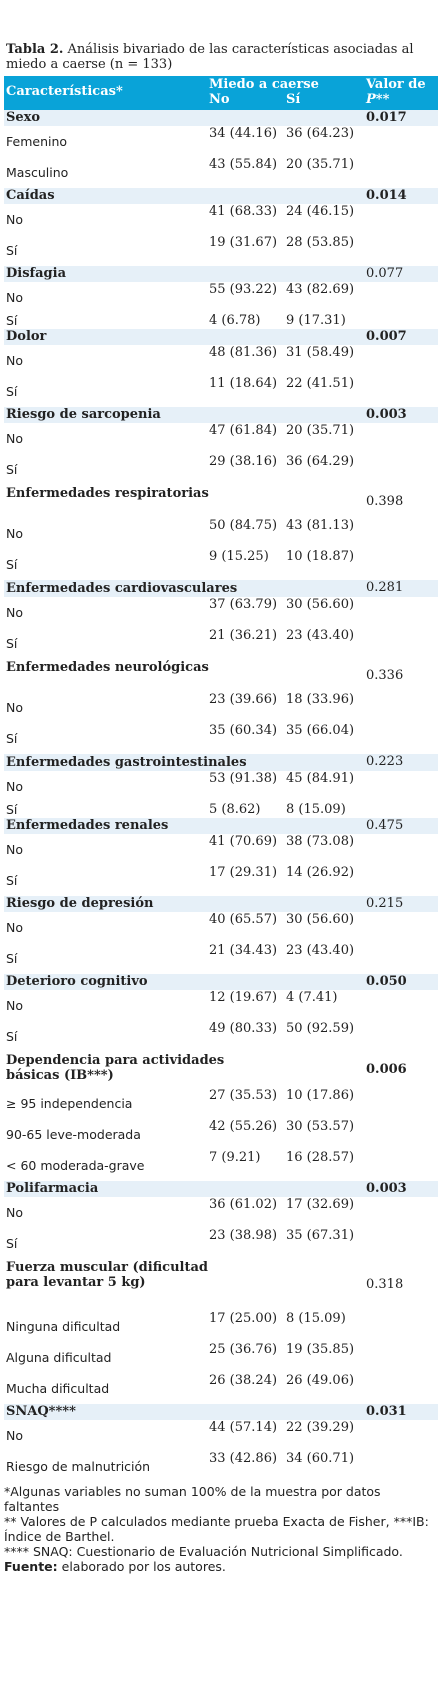 The image size is (440, 1706). What do you see at coordinates (69, 1103) in the screenshot?
I see `row-label: ≥ 95 independencia` at bounding box center [69, 1103].